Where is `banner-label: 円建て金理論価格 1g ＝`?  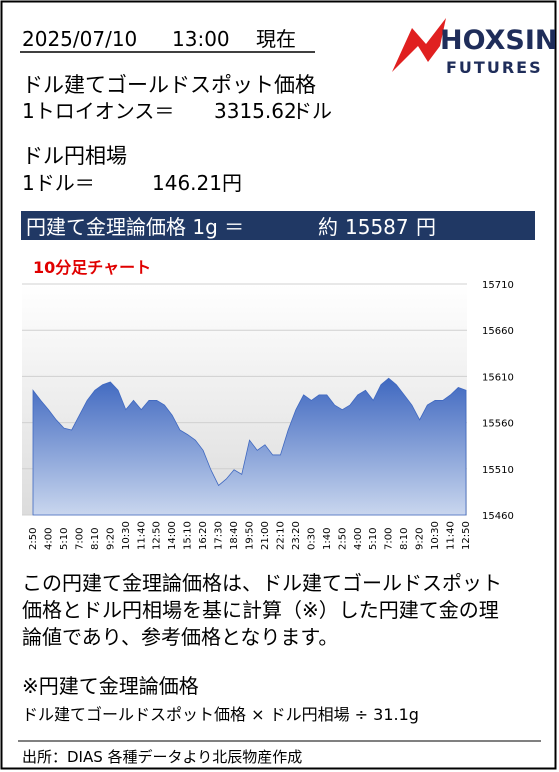 banner-label: 円建て金理論価格 1g ＝ is located at coordinates (135, 227).